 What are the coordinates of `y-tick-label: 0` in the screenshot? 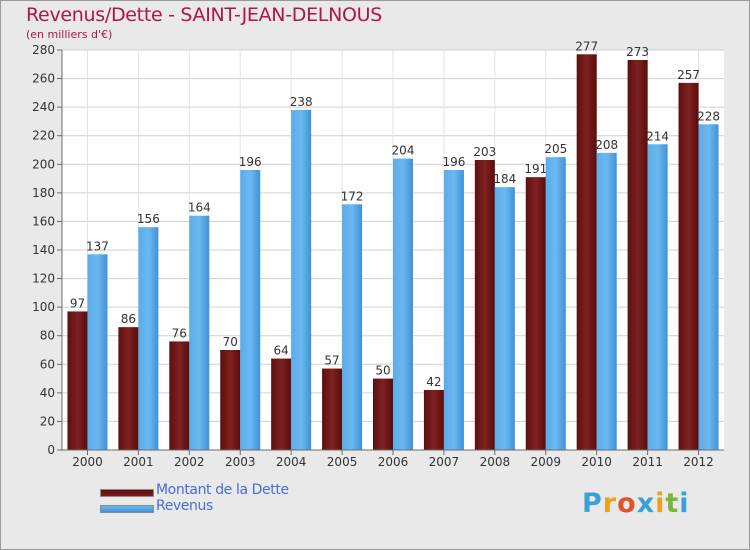 It's located at (51, 450).